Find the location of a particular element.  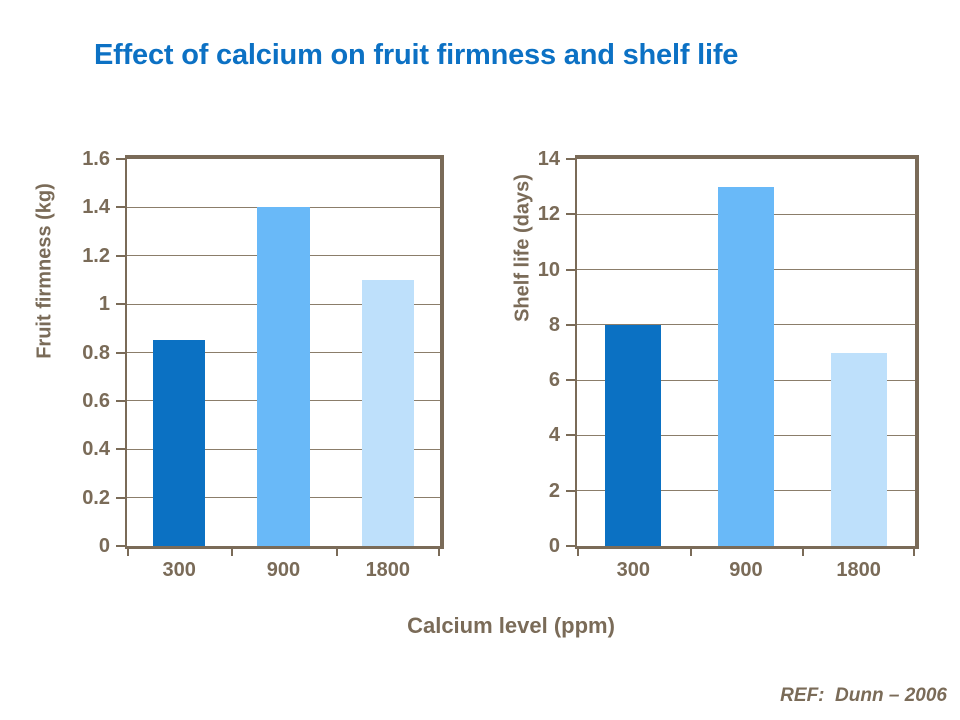

y-tick-label: 1.2 is located at coordinates (96, 255).